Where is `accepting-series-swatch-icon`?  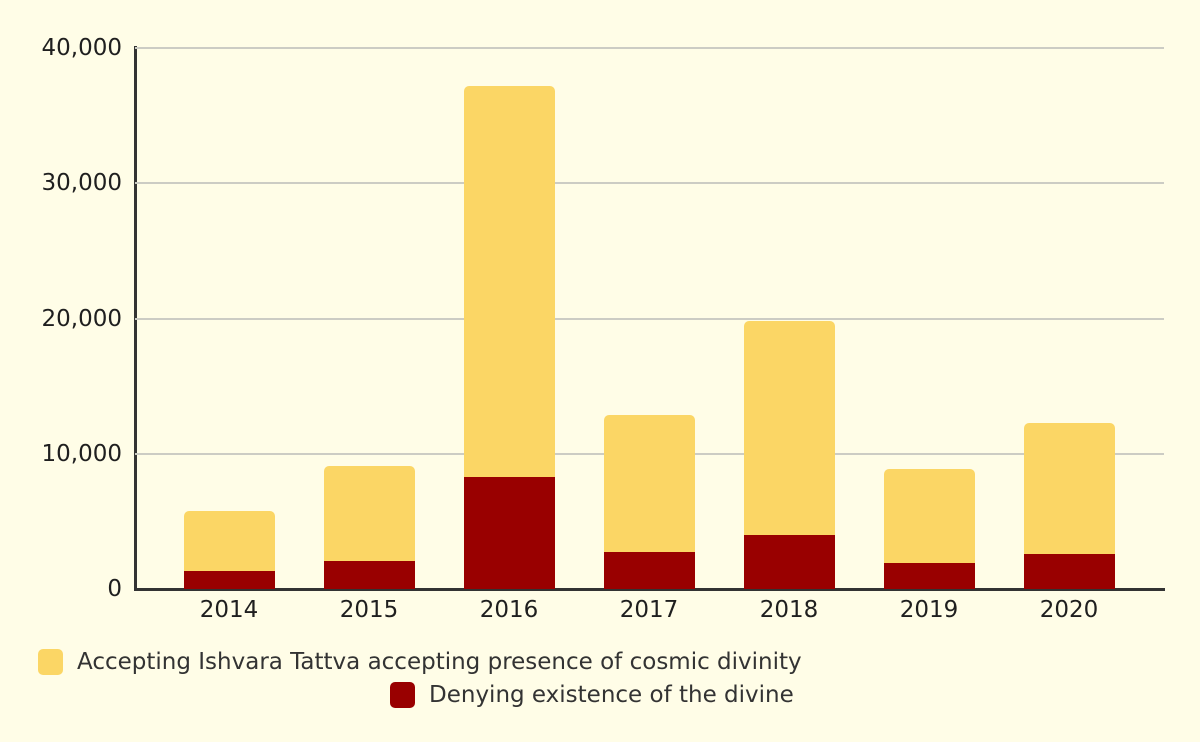
accepting-series-swatch-icon is located at coordinates (50, 662).